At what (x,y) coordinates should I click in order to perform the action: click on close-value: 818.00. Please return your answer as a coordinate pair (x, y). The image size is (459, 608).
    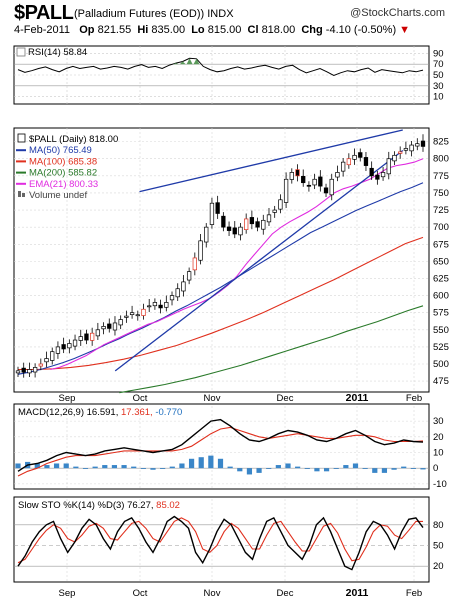
    Looking at the image, I should click on (278, 30).